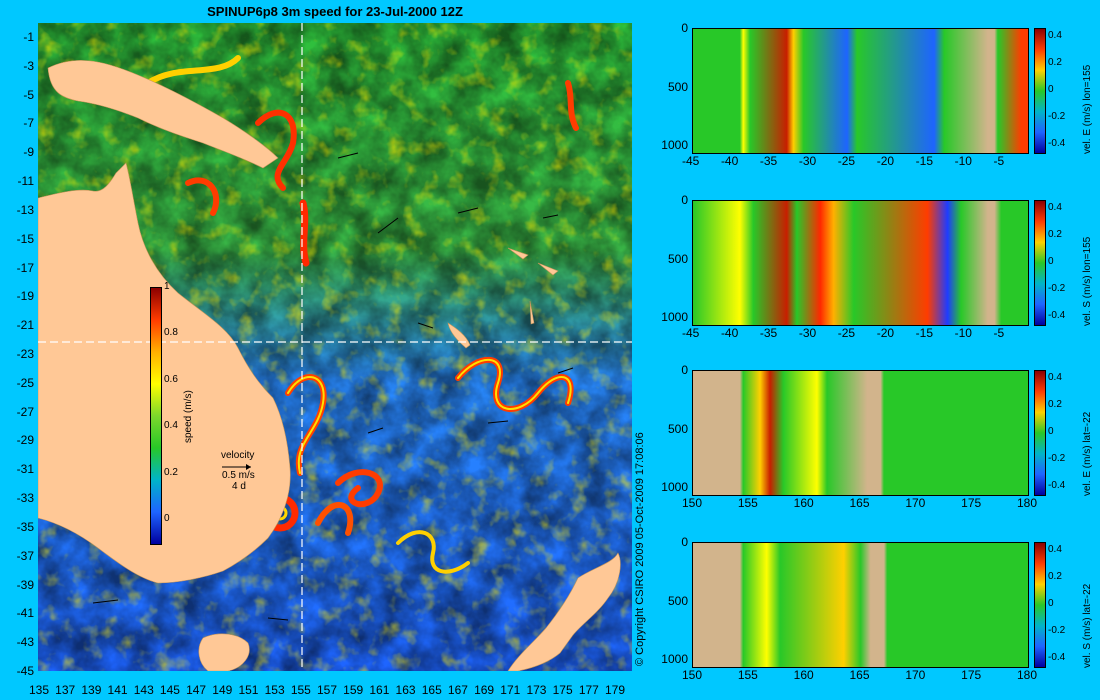  What do you see at coordinates (274, 690) in the screenshot?
I see `map-lon-tick: 153` at bounding box center [274, 690].